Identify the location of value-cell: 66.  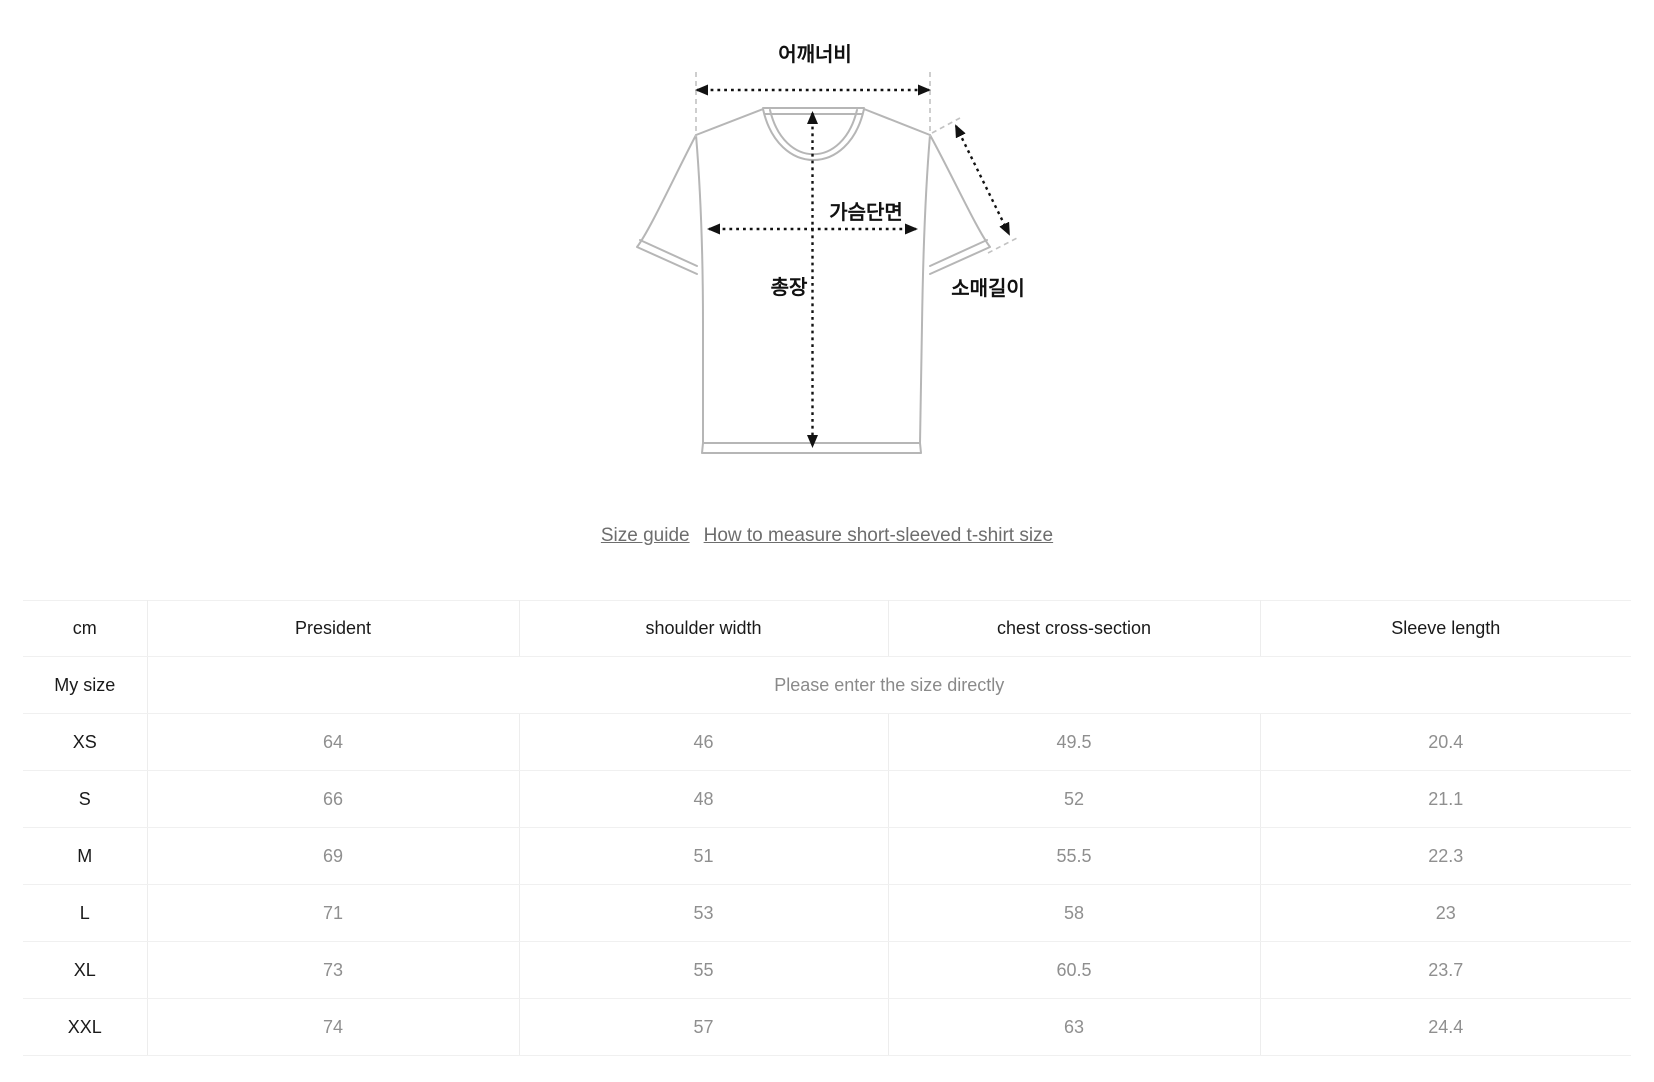
(333, 799).